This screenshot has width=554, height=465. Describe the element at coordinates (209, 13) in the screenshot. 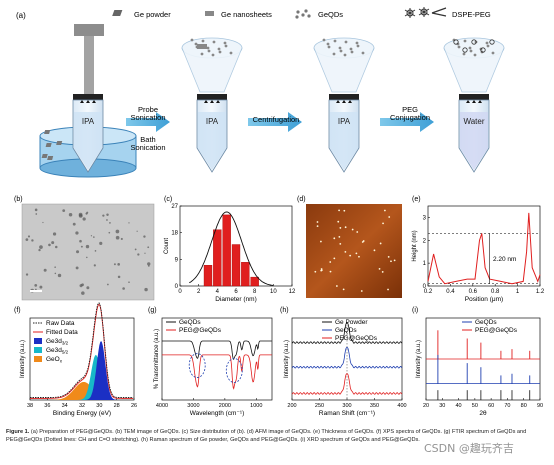

I see `ge-nanosheets-icon` at that location.